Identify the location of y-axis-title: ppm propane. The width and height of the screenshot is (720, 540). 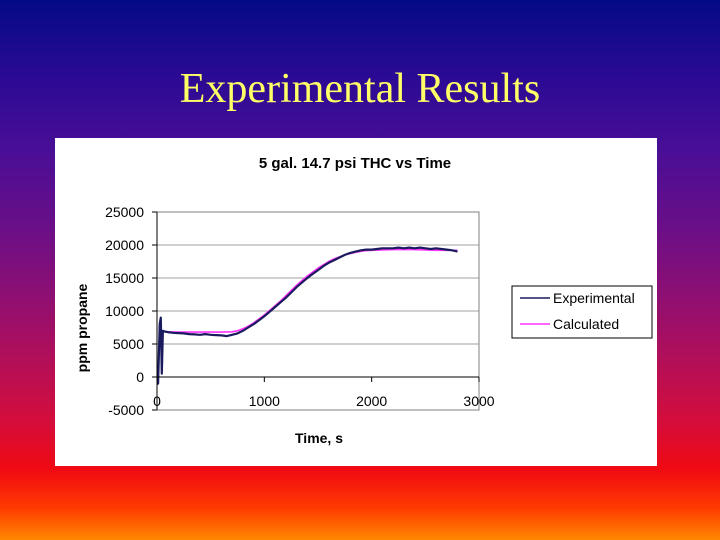
(82, 327).